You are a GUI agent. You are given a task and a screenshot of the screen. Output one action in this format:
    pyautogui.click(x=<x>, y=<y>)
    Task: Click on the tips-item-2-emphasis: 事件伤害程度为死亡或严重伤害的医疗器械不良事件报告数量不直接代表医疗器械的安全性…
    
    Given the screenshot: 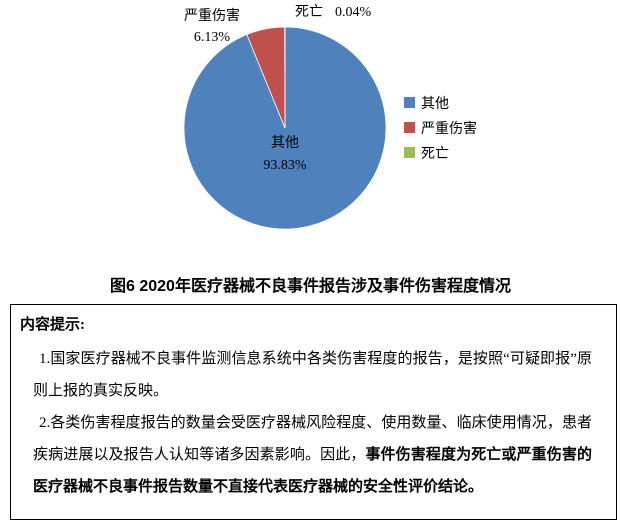 What is the action you would take?
    pyautogui.click(x=312, y=471)
    